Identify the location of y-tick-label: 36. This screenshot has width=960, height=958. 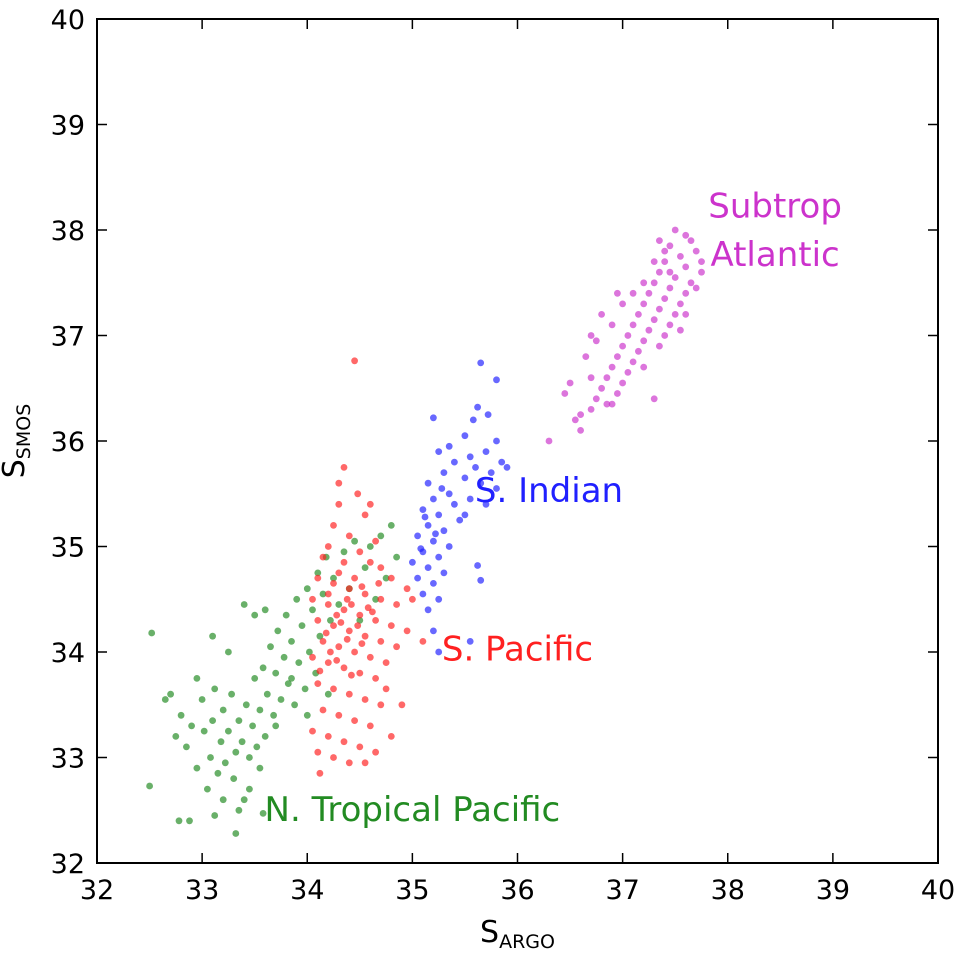
(68, 442).